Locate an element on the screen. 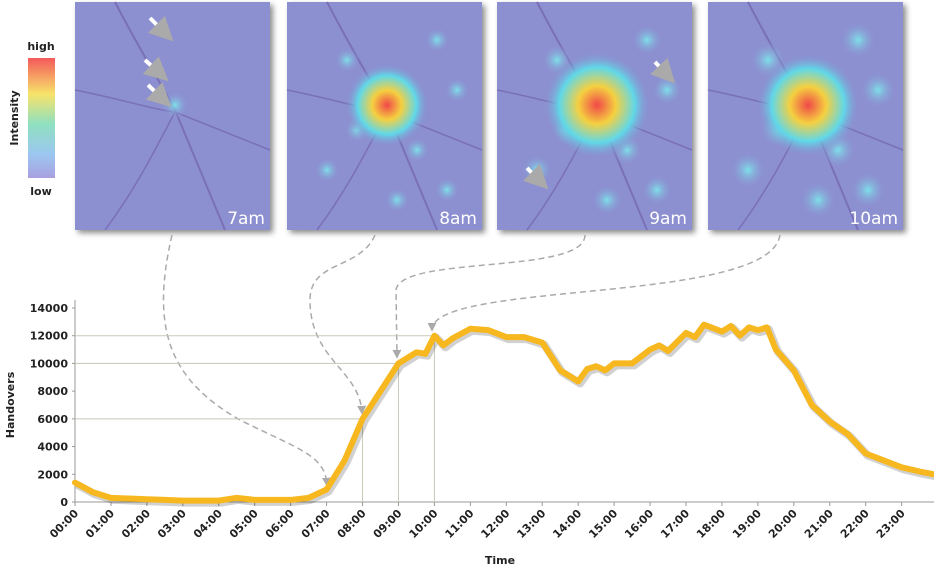 The height and width of the screenshot is (573, 934). x-tick-label: 04:00 is located at coordinates (208, 524).